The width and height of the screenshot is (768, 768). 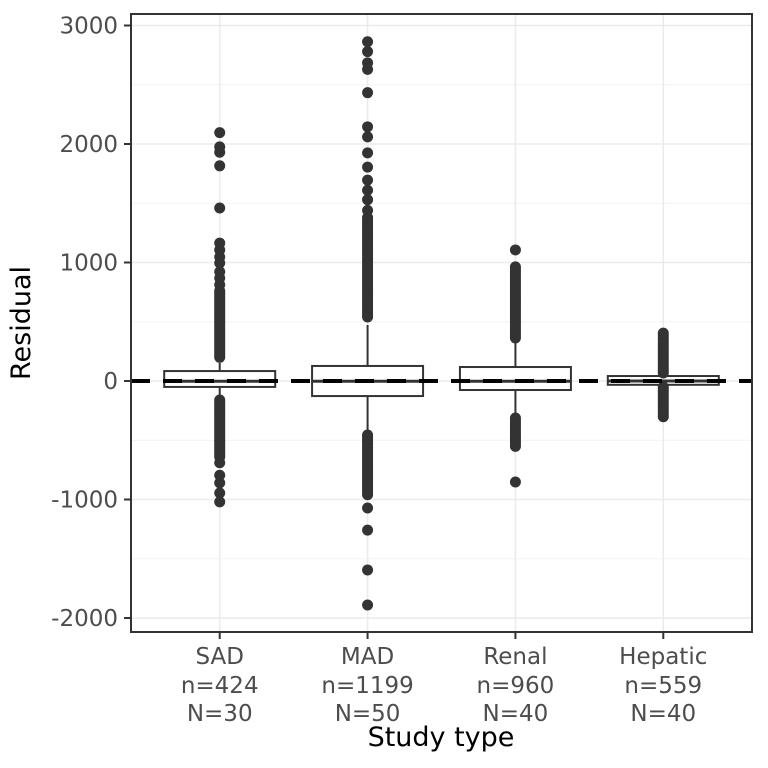 I want to click on x-tick-label: n=1199, so click(x=367, y=686).